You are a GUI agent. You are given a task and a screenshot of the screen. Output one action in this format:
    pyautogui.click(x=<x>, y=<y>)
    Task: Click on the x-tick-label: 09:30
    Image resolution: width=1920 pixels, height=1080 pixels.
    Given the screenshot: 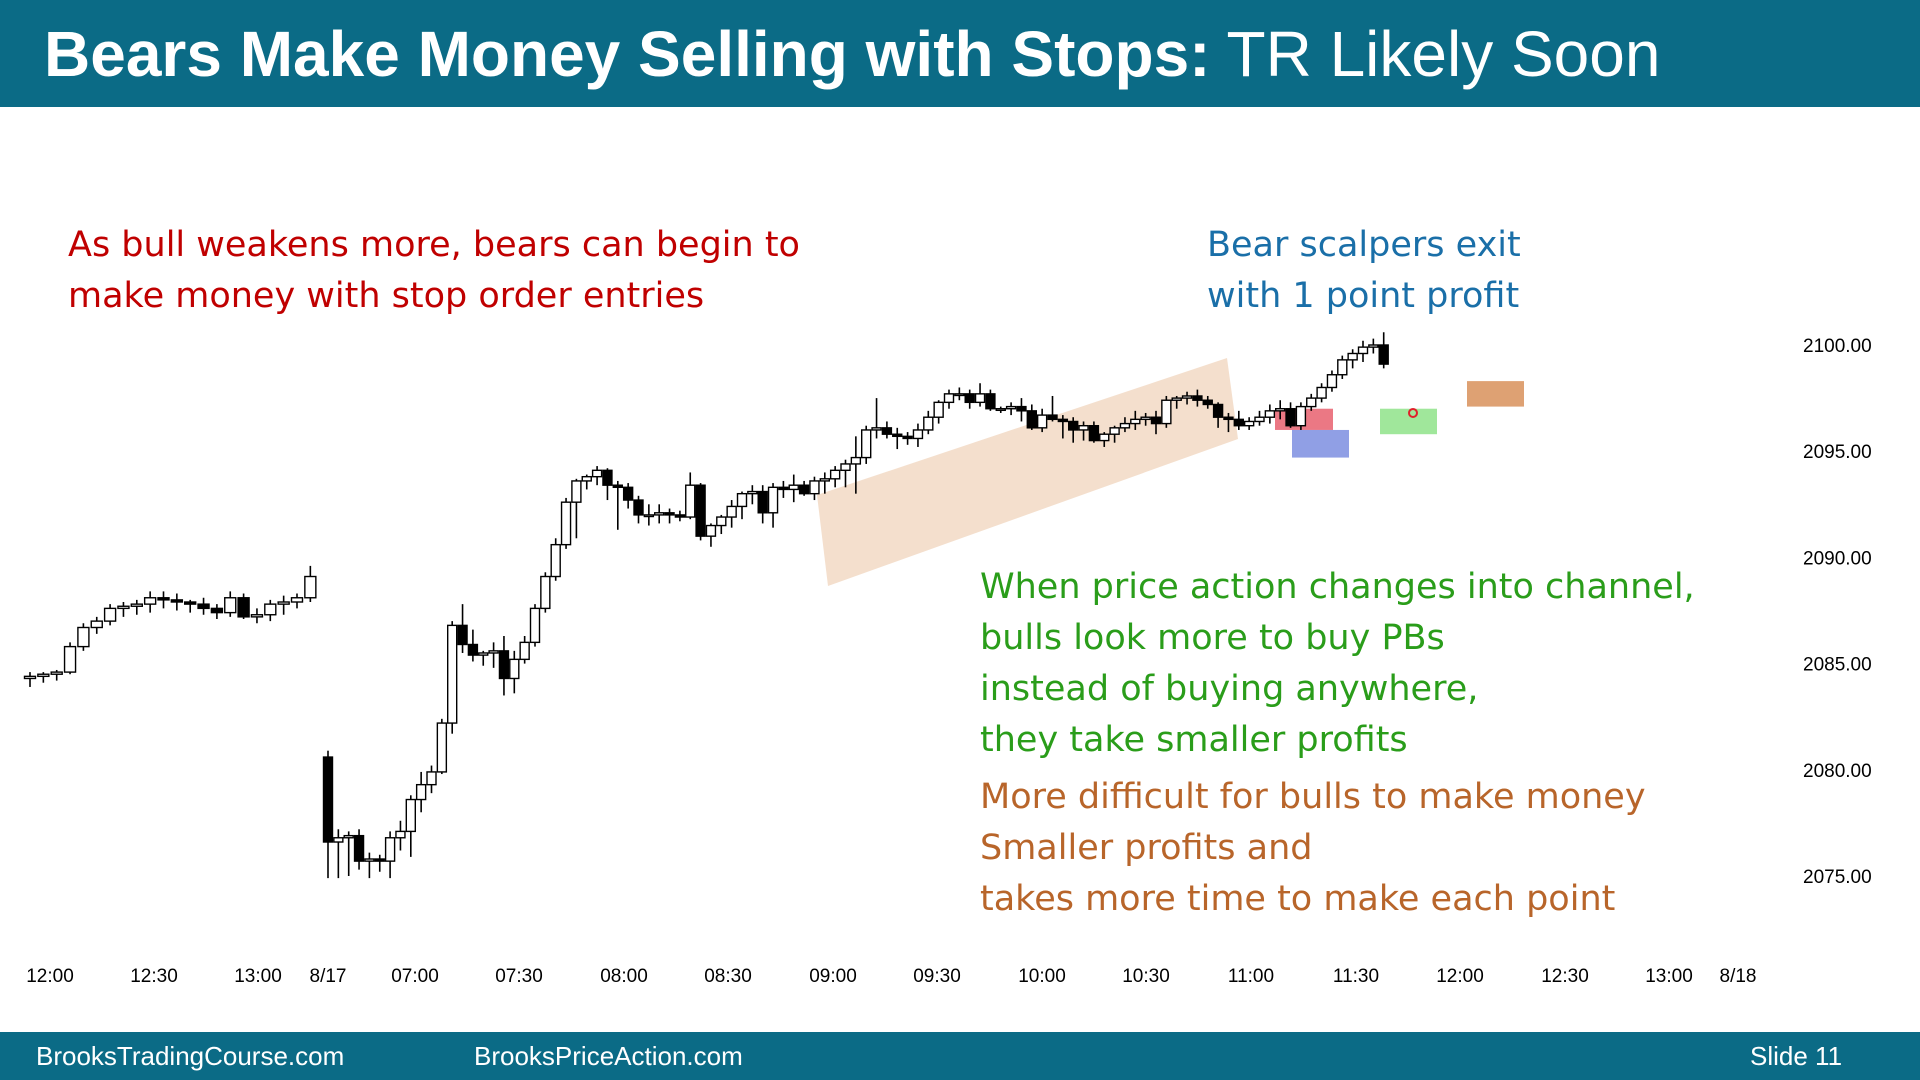 What is the action you would take?
    pyautogui.click(x=937, y=976)
    